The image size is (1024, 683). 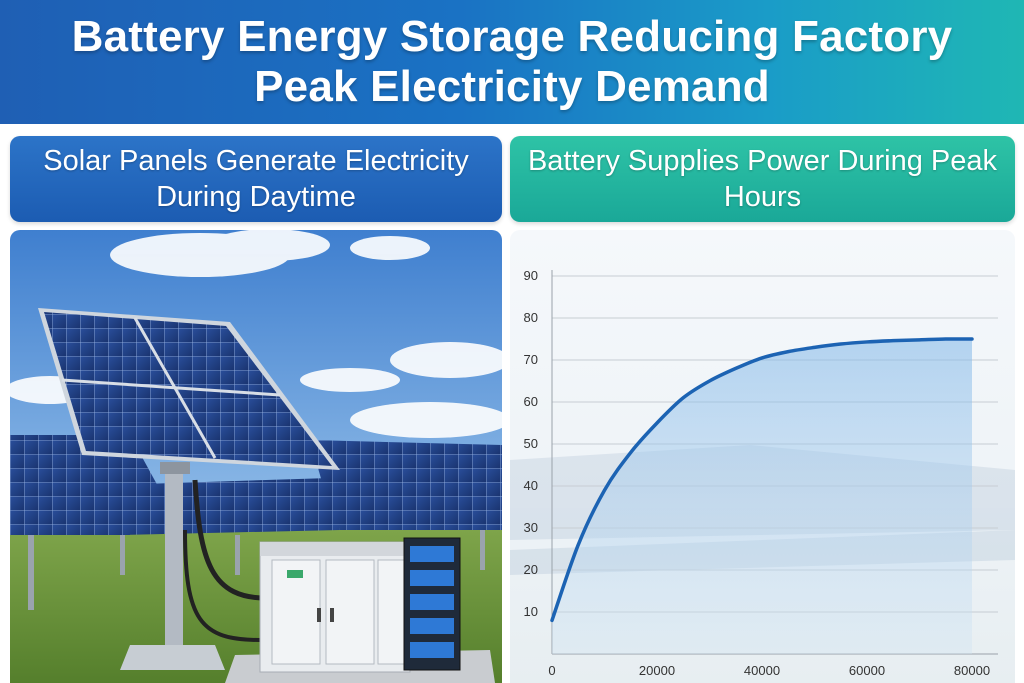 I want to click on right-panel-heading: Battery Supplies Power During Peak Hours, so click(x=762, y=179).